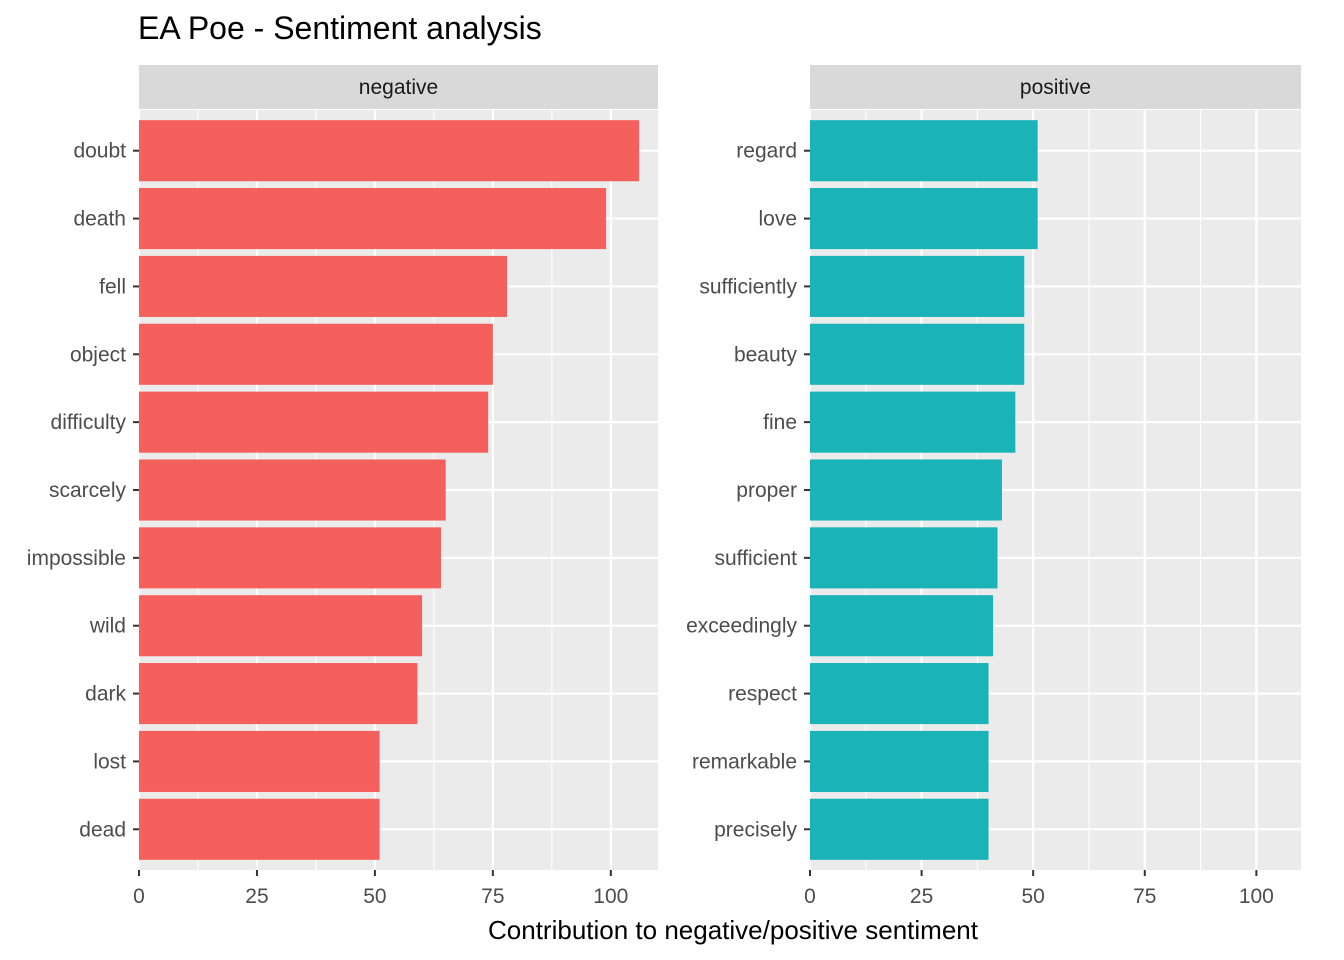  I want to click on y-tick-label: dark, so click(105, 694).